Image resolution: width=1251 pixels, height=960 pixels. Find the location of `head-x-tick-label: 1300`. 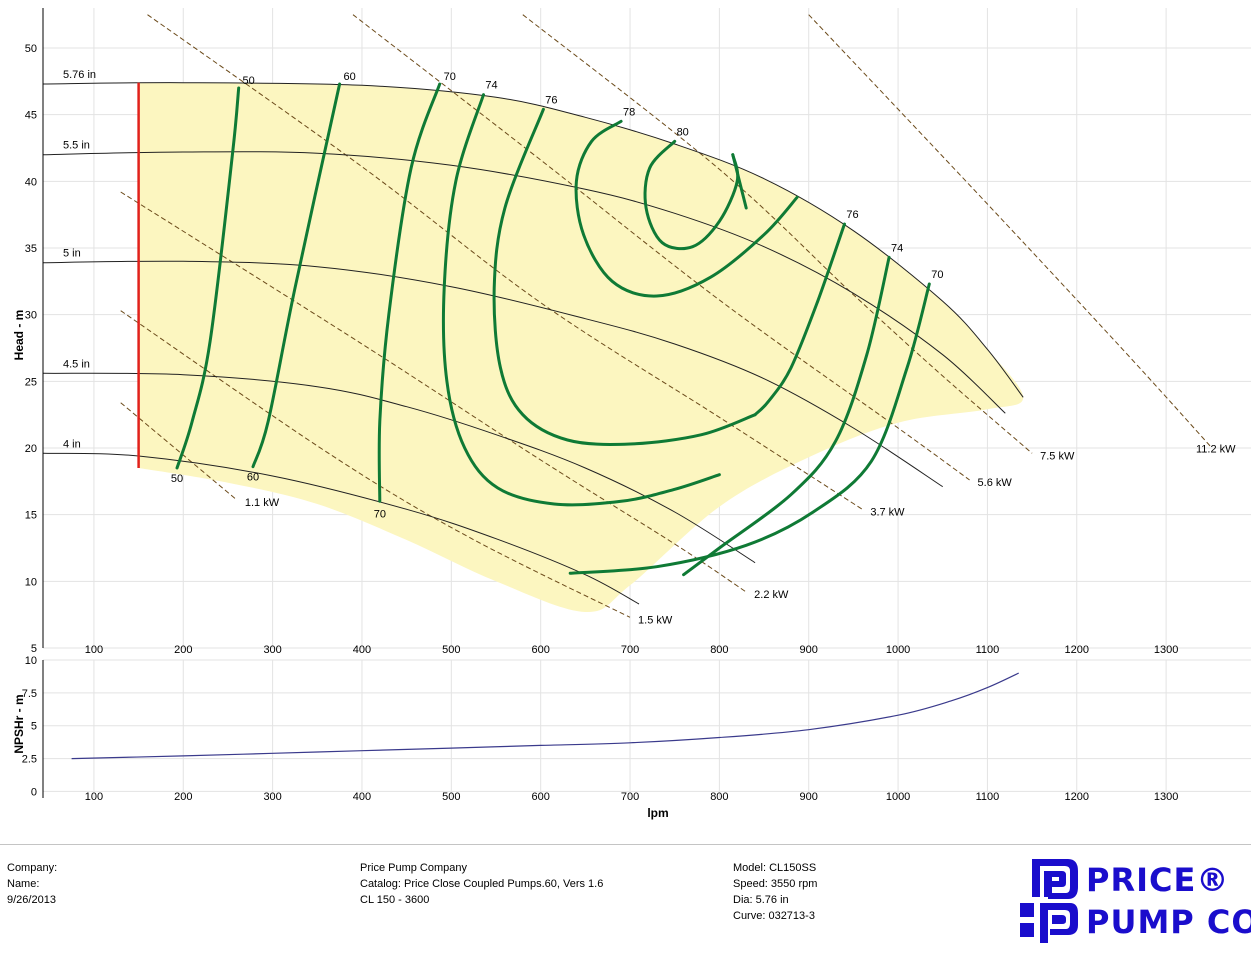

head-x-tick-label: 1300 is located at coordinates (1166, 650).